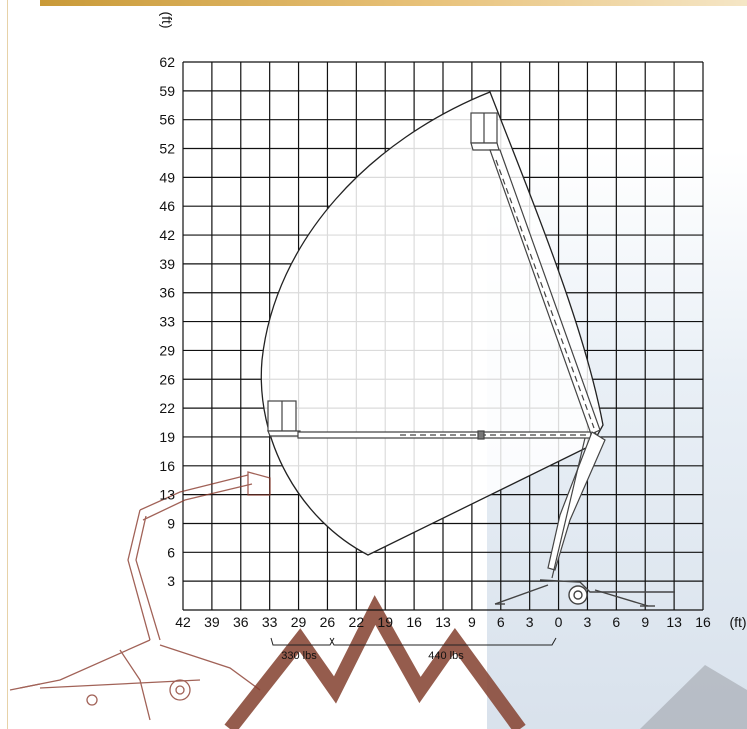 Image resolution: width=747 pixels, height=729 pixels. Describe the element at coordinates (171, 523) in the screenshot. I see `y-tick-label: 9` at that location.